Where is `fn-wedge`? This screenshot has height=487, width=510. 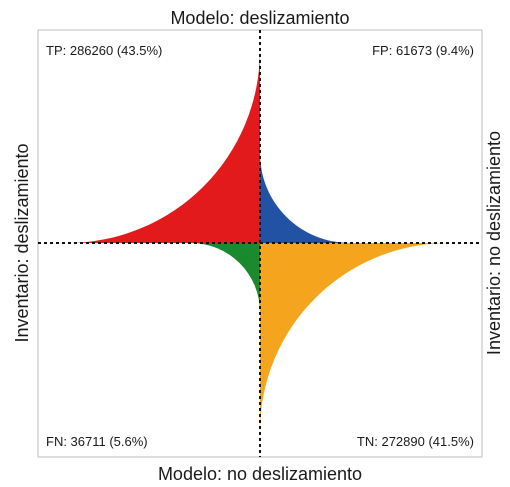 fn-wedge is located at coordinates (225, 278).